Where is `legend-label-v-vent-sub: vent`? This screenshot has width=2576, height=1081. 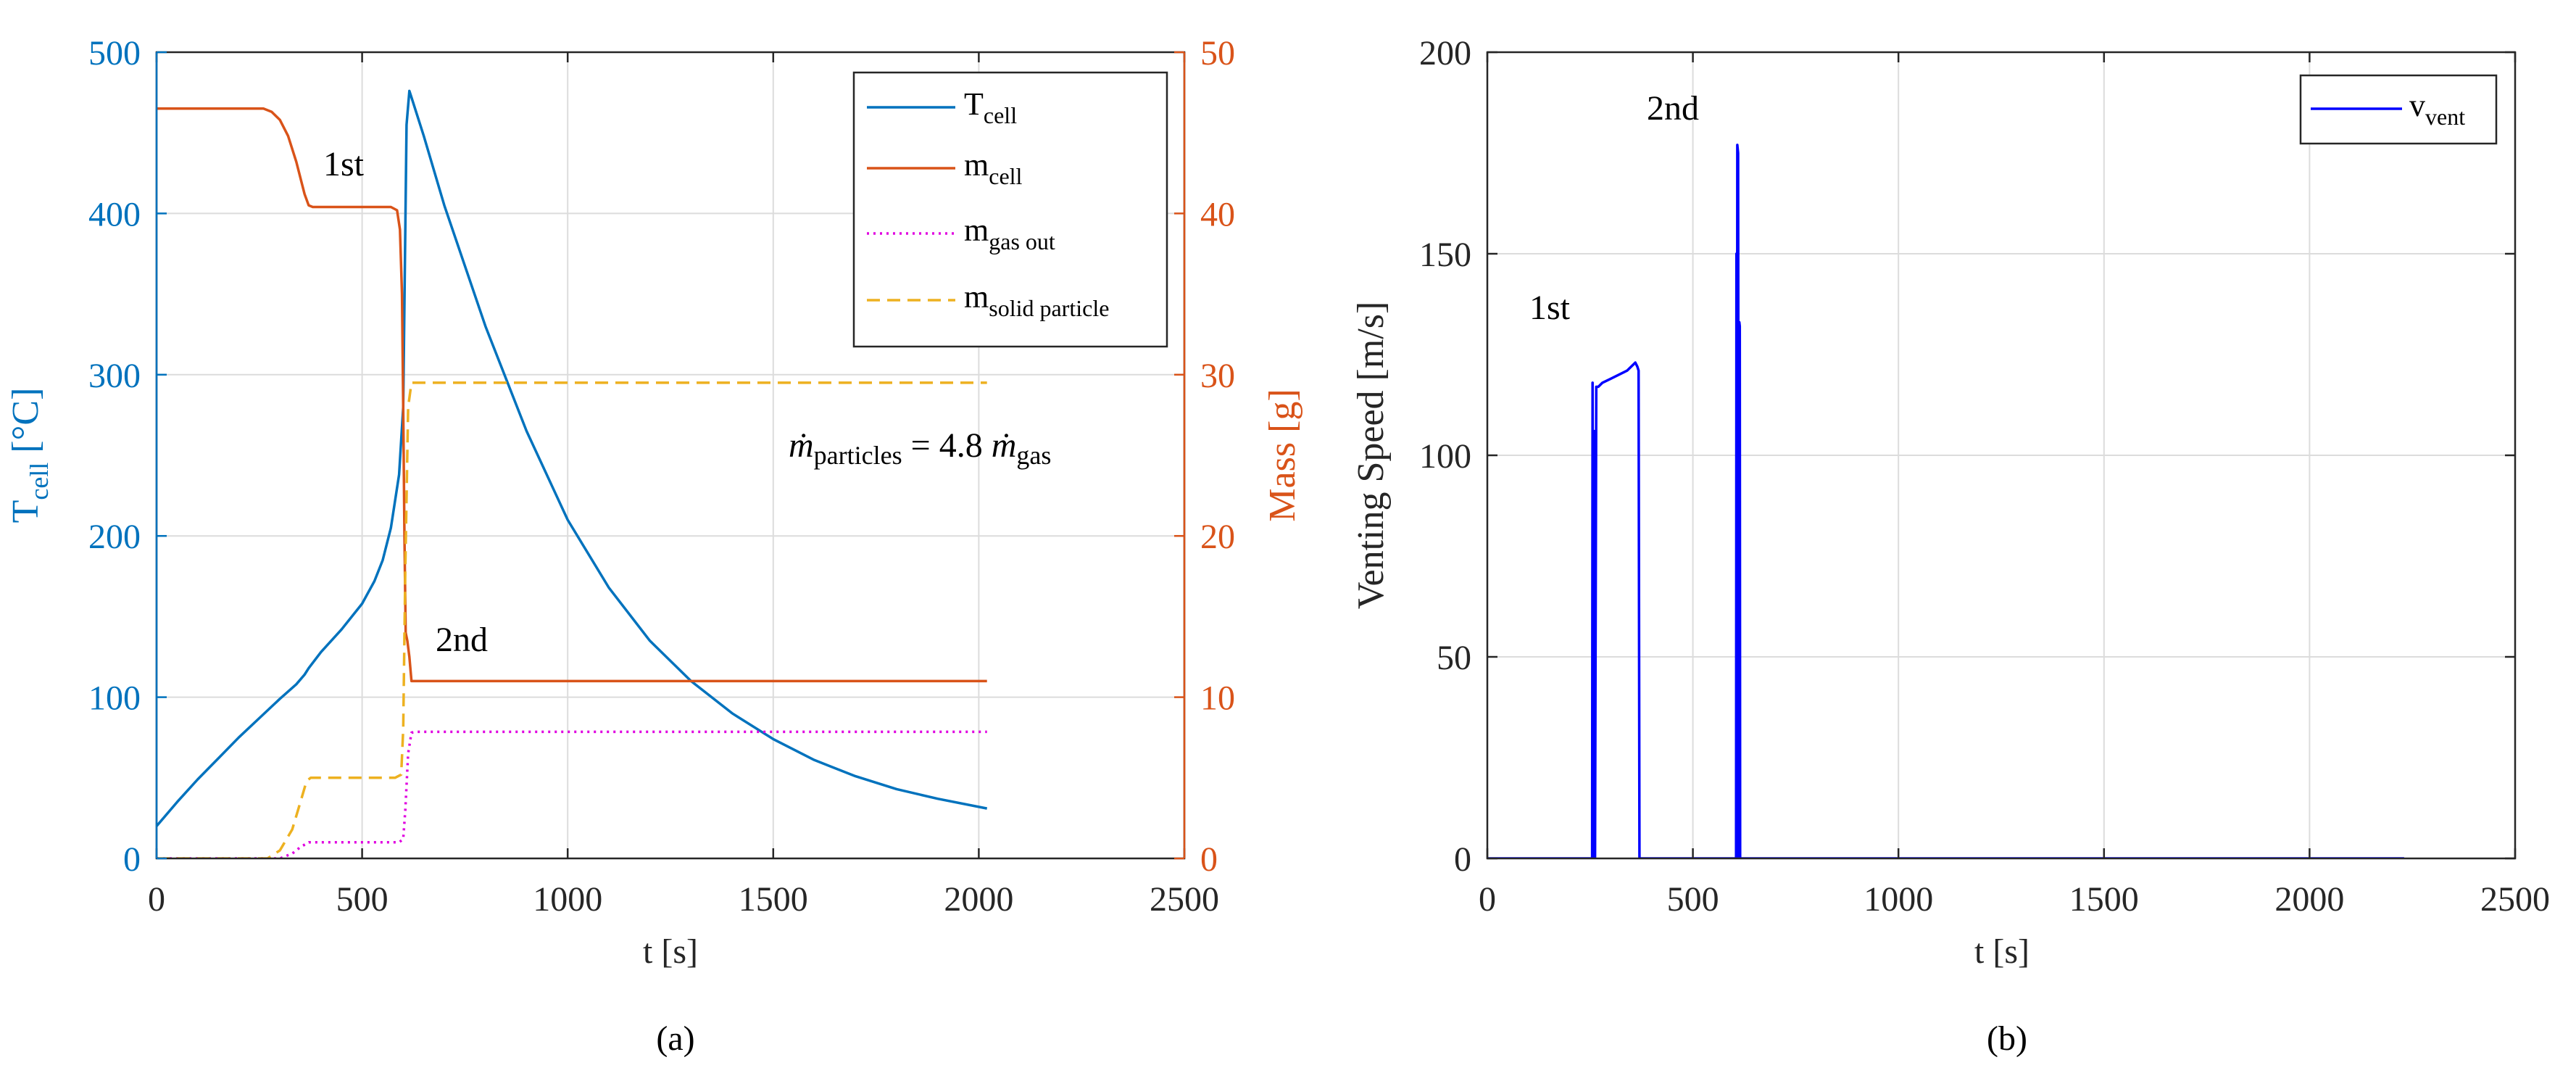 legend-label-v-vent-sub: vent is located at coordinates (2445, 117).